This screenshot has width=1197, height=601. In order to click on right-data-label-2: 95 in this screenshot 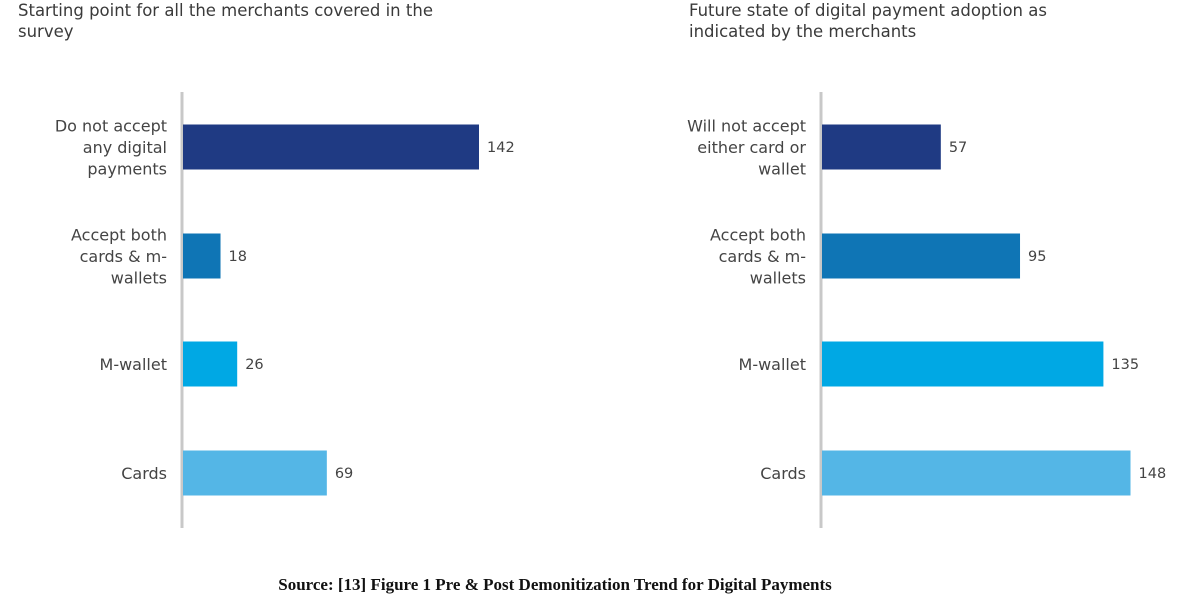, I will do `click(1037, 257)`.